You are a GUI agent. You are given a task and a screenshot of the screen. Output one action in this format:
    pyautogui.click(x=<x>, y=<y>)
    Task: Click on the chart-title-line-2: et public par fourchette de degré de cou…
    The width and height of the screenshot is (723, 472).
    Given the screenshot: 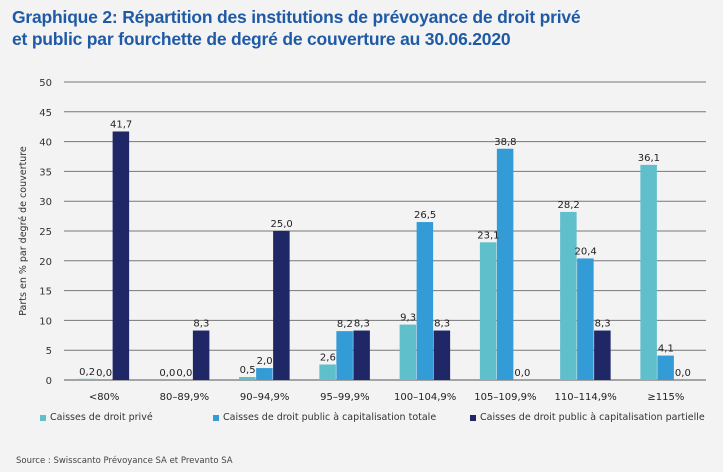 What is the action you would take?
    pyautogui.click(x=261, y=39)
    